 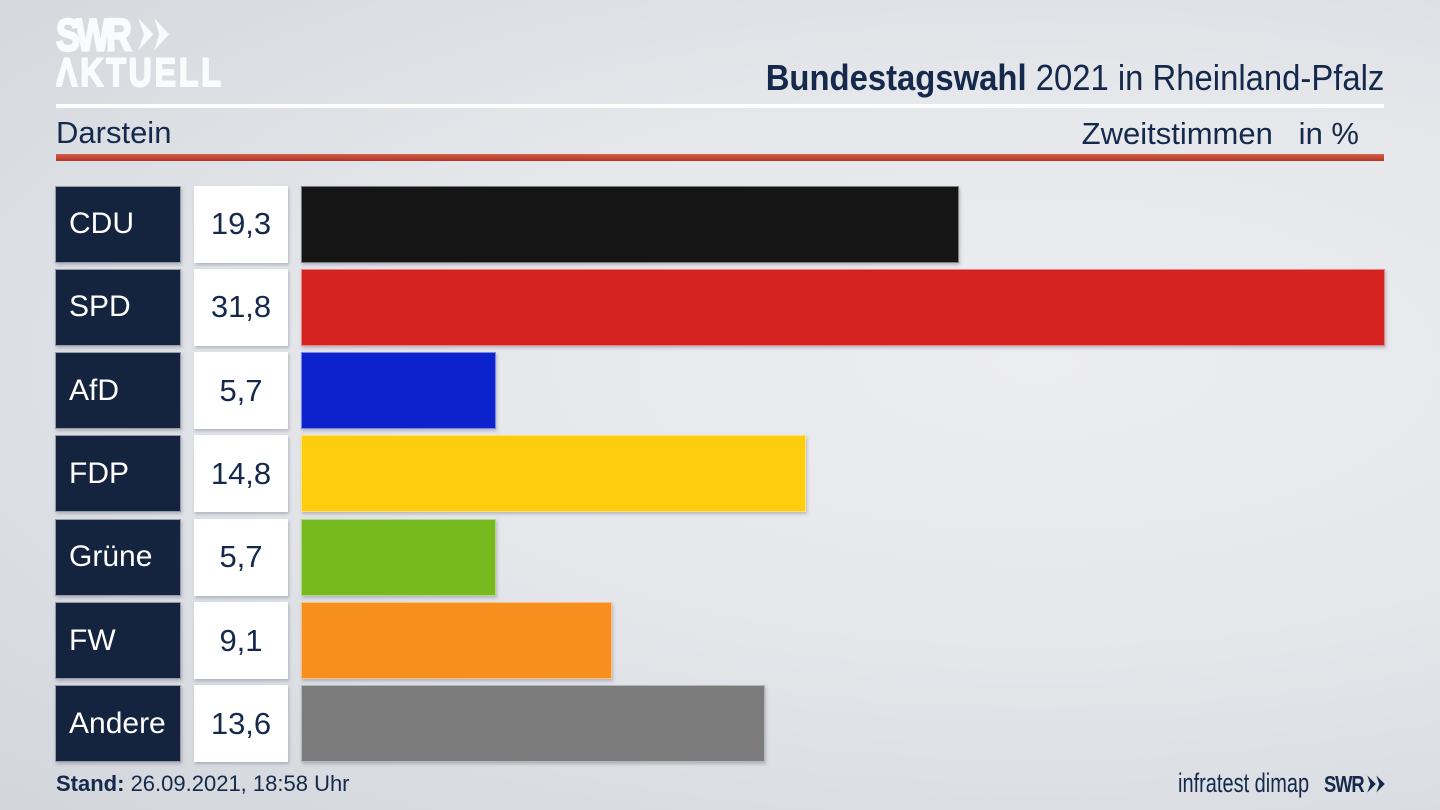 What do you see at coordinates (138, 70) in the screenshot?
I see `svg-text: ΛKTUELL` at bounding box center [138, 70].